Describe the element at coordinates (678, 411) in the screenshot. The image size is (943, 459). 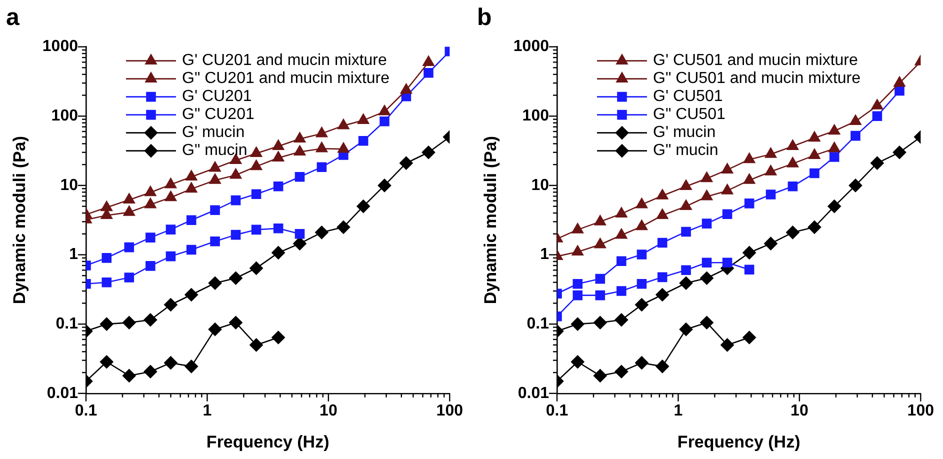
I see `x-tick-label: 1` at that location.